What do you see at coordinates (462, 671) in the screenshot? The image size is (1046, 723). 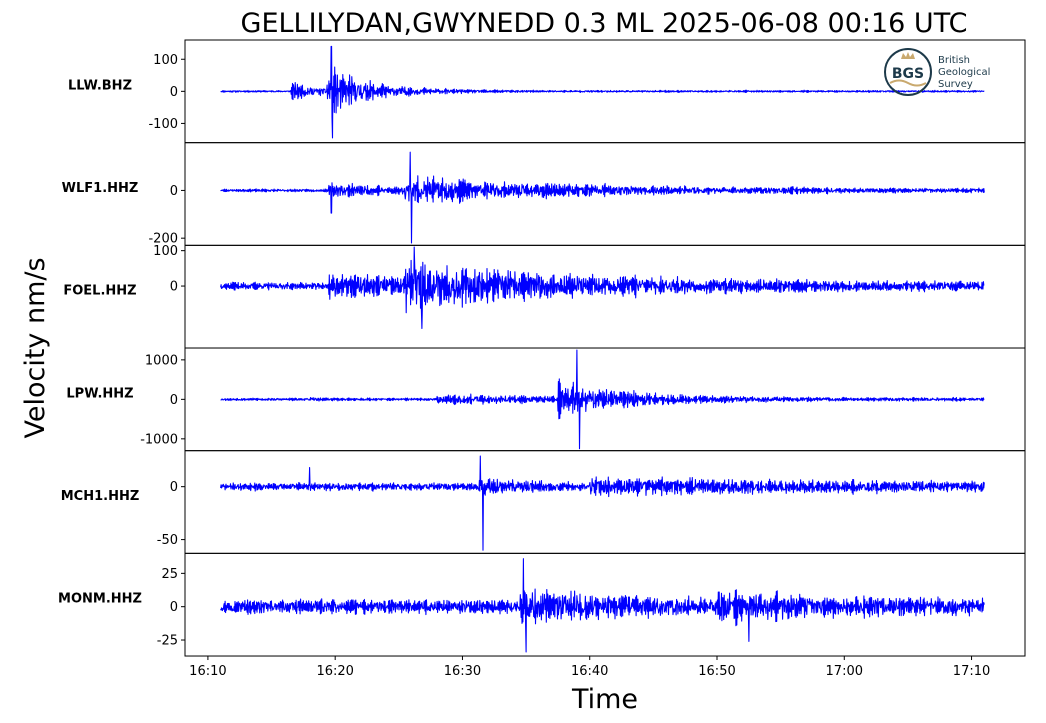 I see `x-tick-label: 16:30` at bounding box center [462, 671].